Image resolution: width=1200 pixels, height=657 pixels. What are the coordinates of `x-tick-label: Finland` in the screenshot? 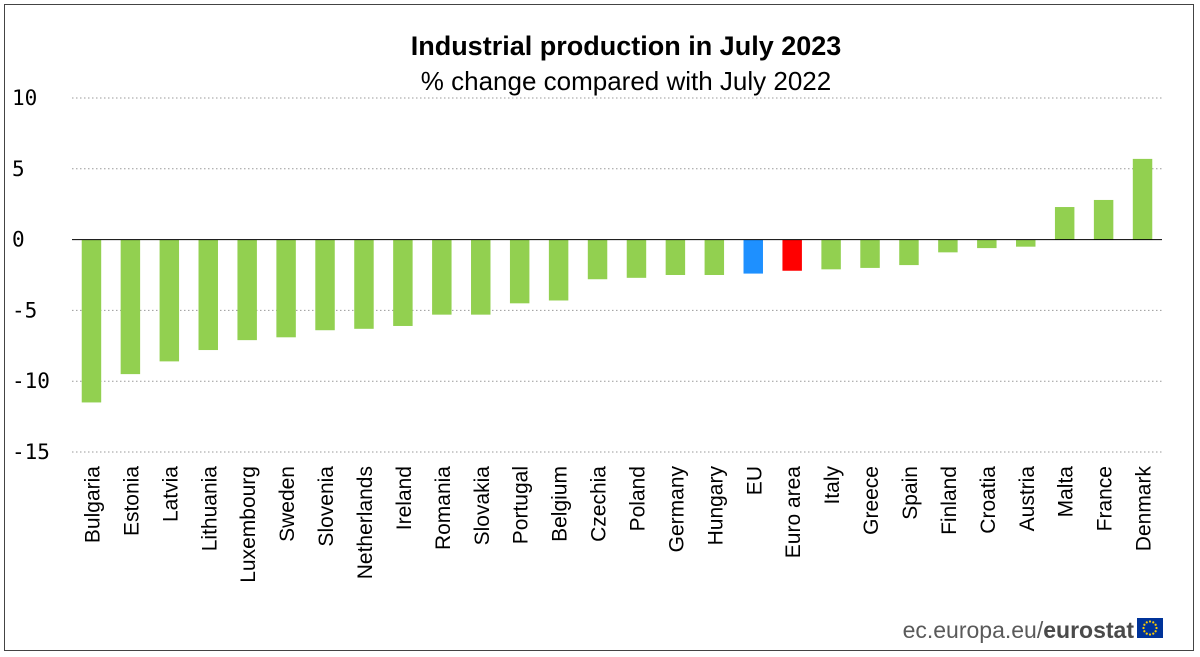 It's located at (949, 500).